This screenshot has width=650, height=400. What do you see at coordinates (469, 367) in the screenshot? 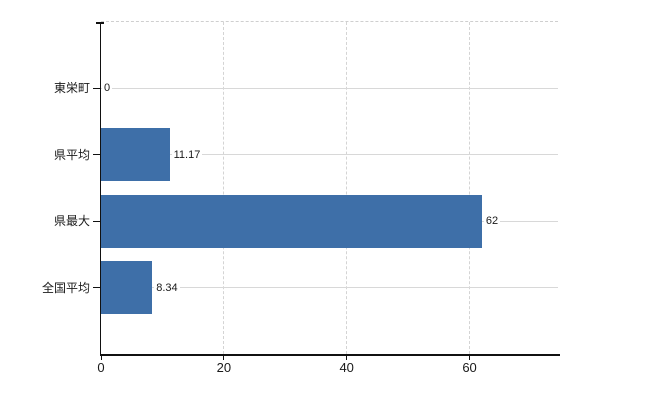
I see `x-tick-label: 60` at bounding box center [469, 367].